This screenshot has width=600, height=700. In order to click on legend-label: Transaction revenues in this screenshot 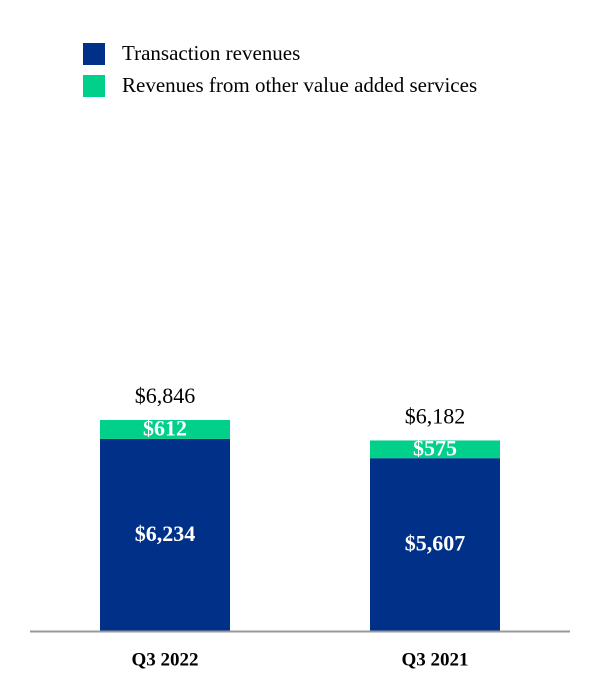, I will do `click(211, 53)`.